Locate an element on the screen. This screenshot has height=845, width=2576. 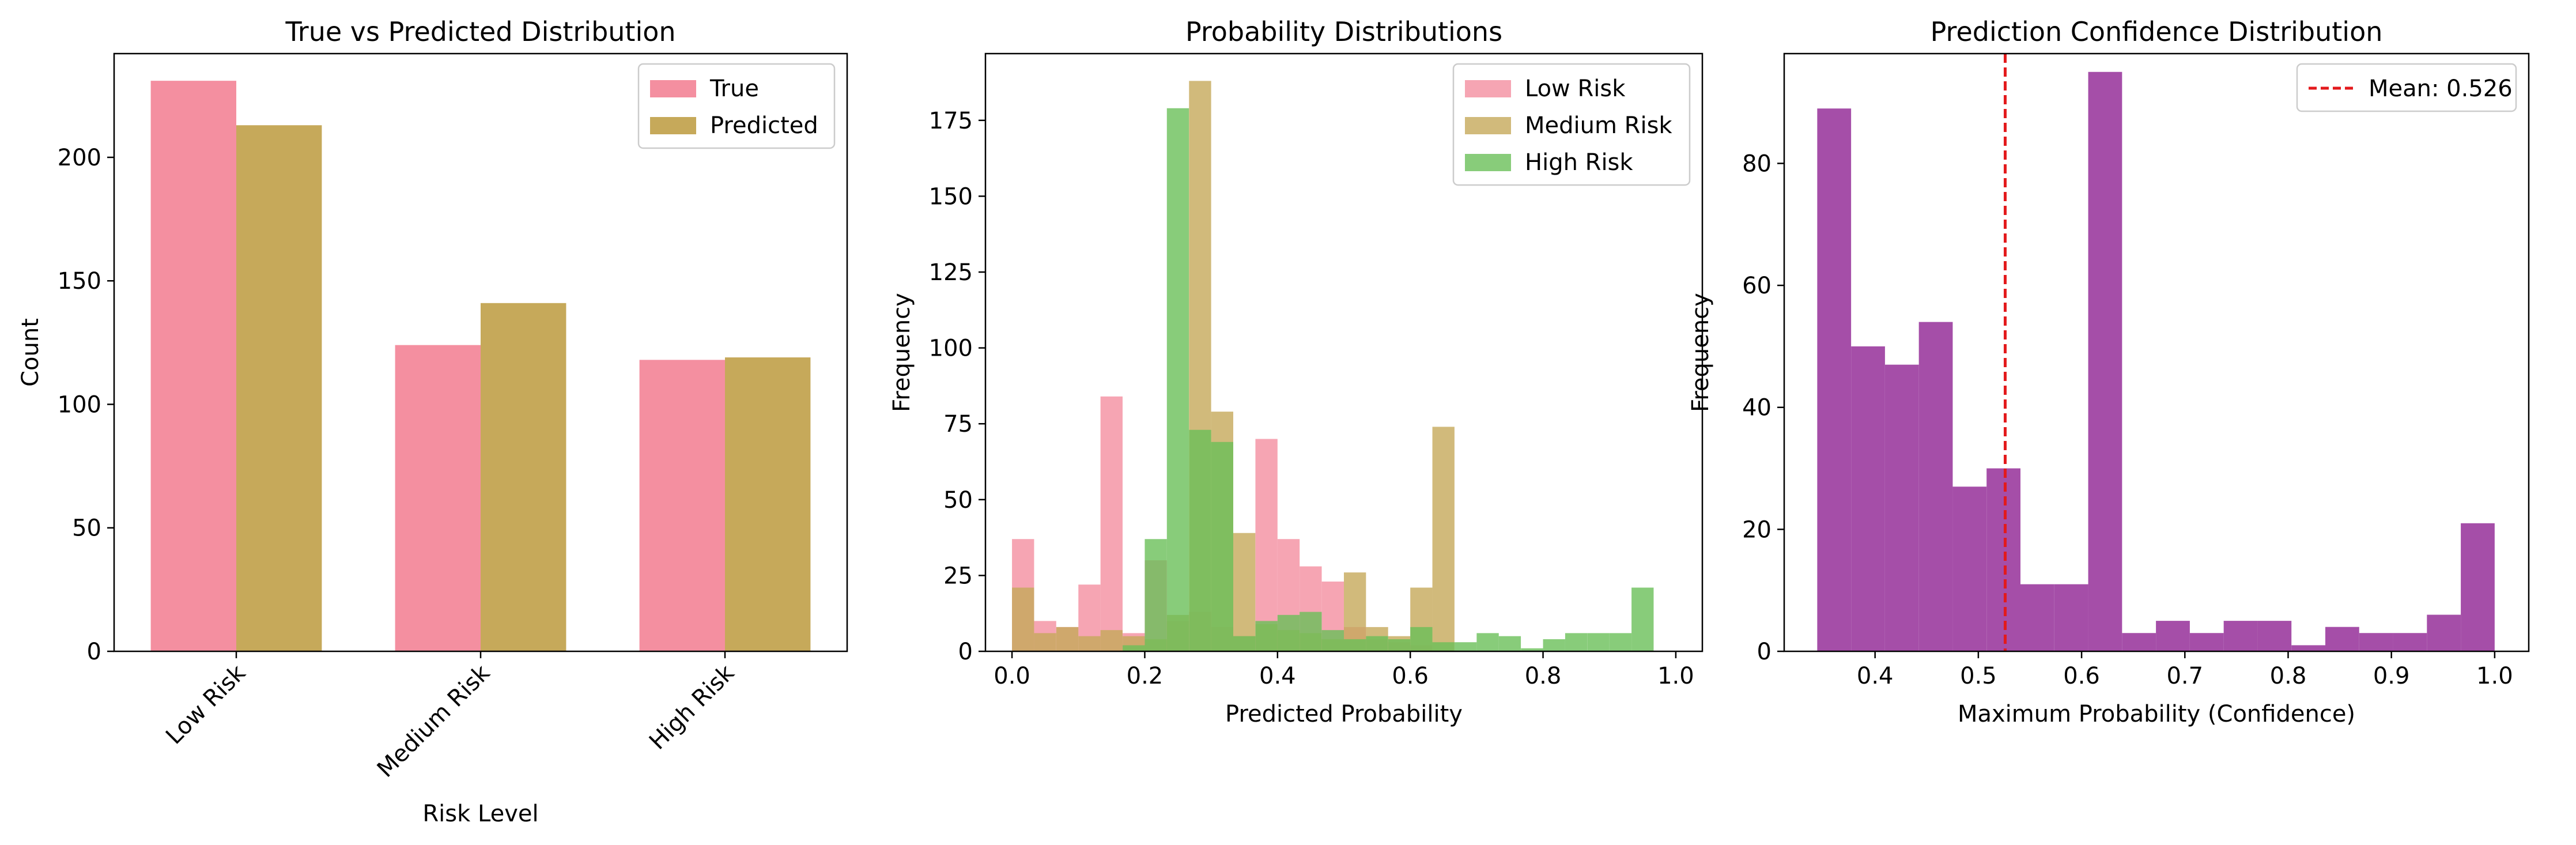
legend-label: Low Risk is located at coordinates (1575, 89).